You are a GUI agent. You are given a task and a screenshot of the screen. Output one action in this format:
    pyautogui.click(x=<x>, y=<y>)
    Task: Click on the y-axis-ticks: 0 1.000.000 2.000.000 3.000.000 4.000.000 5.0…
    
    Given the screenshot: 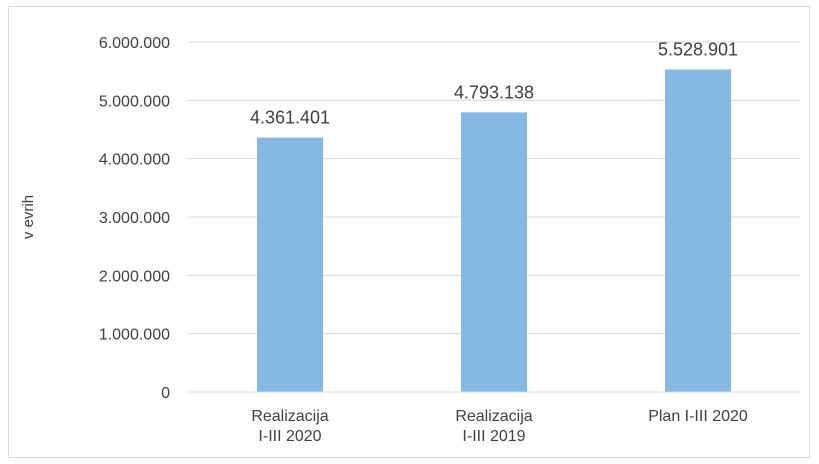 What is the action you would take?
    pyautogui.click(x=134, y=218)
    